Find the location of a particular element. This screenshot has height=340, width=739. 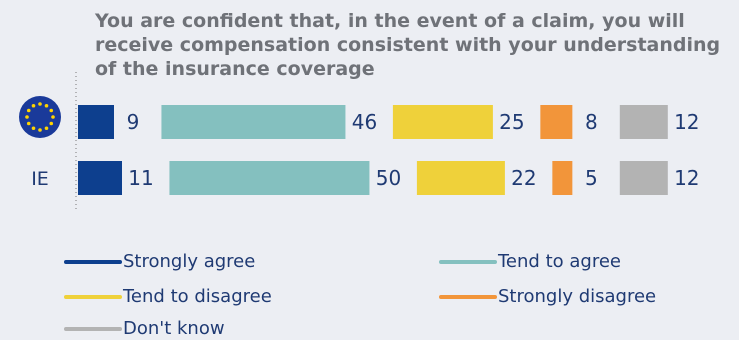

value-label-ie-tend-to-agree: 50 is located at coordinates (388, 178).